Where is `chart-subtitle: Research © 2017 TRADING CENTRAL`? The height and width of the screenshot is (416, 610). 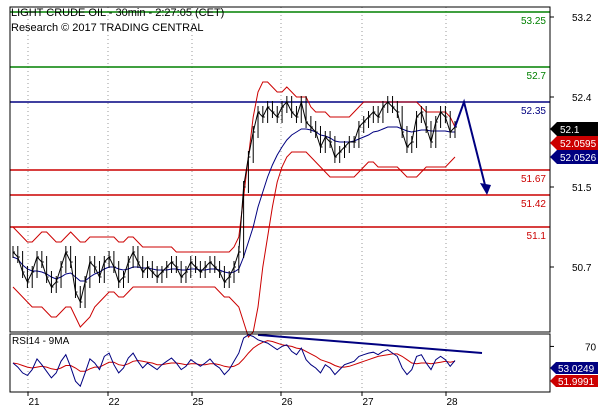 chart-subtitle: Research © 2017 TRADING CENTRAL is located at coordinates (107, 28).